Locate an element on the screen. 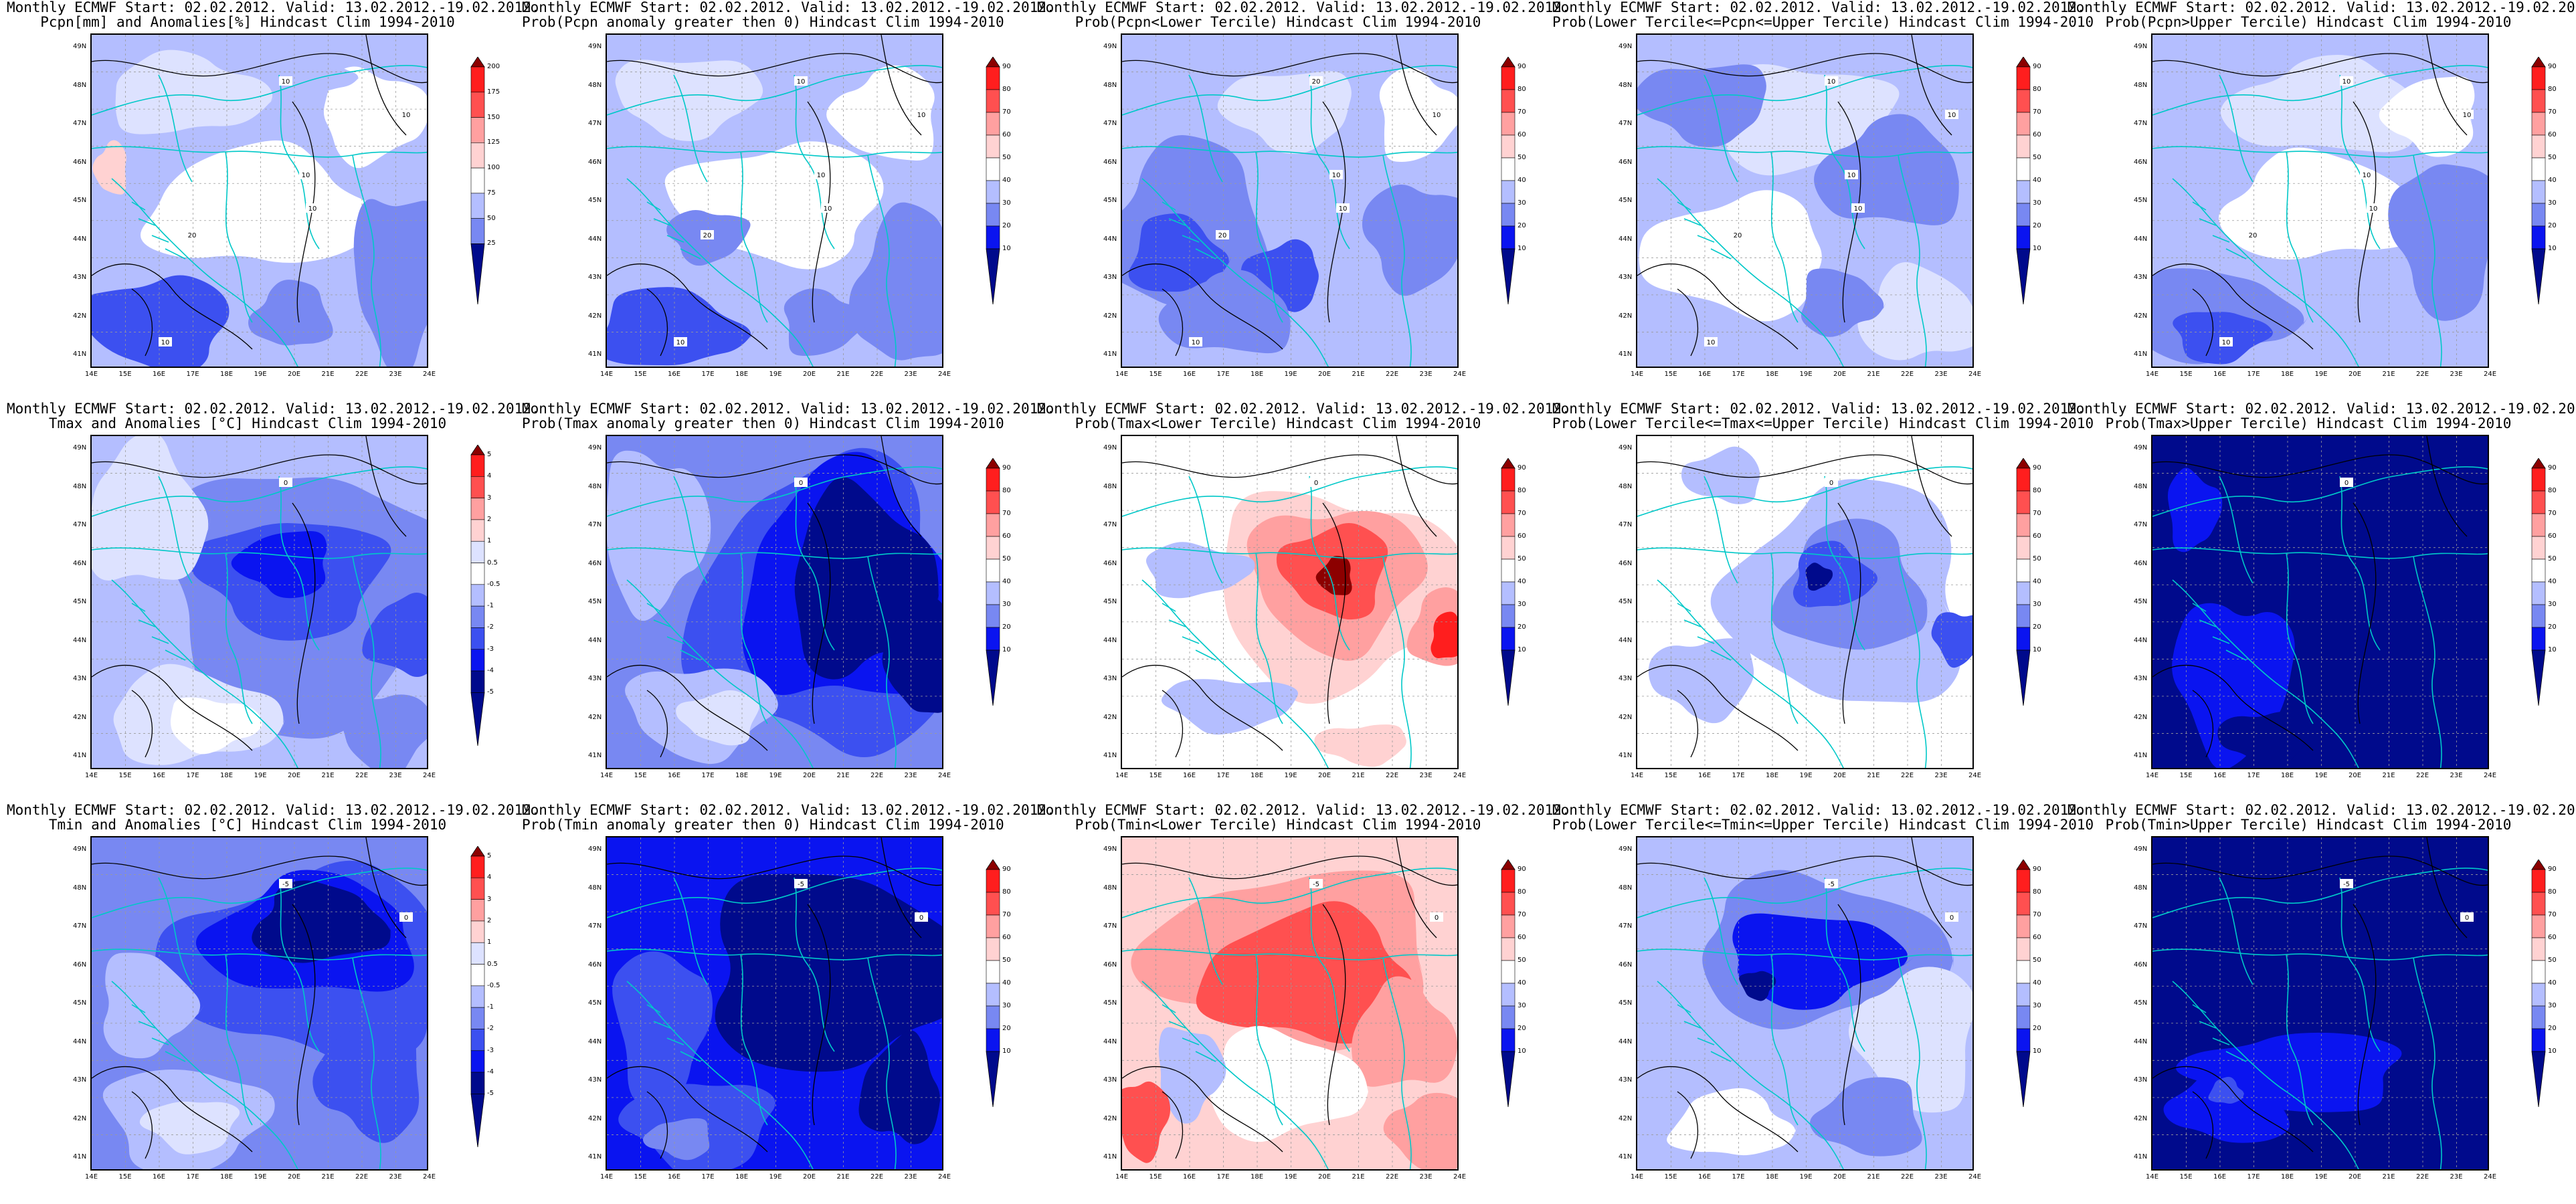  lat-tick-label: 42N is located at coordinates (1626, 316).